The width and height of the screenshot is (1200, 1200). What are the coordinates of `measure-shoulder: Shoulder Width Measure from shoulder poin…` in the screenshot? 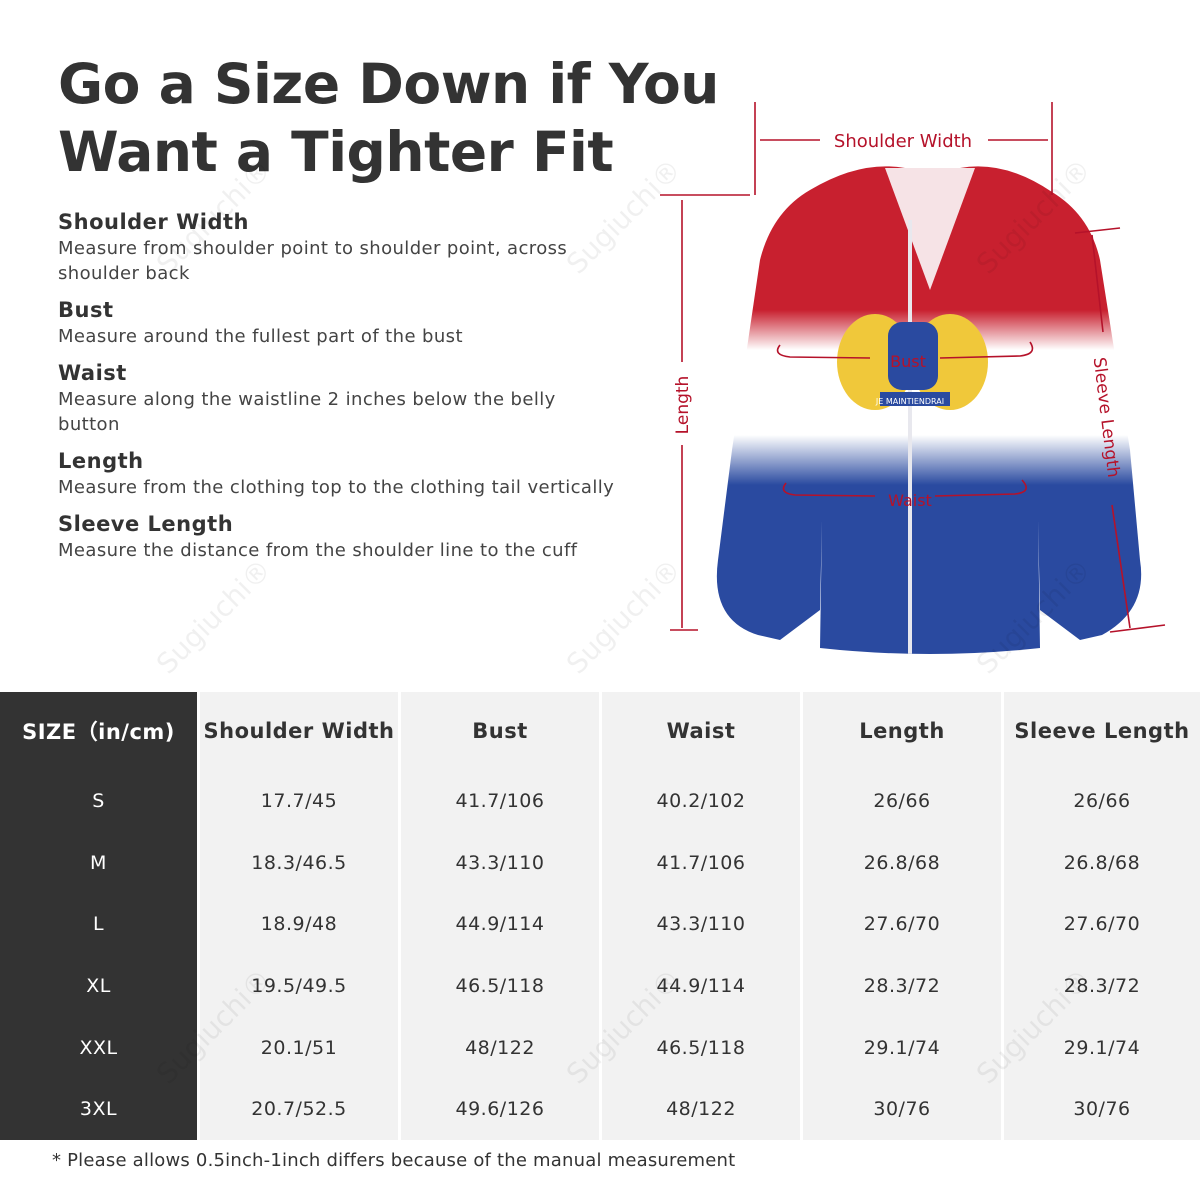 It's located at (313, 247).